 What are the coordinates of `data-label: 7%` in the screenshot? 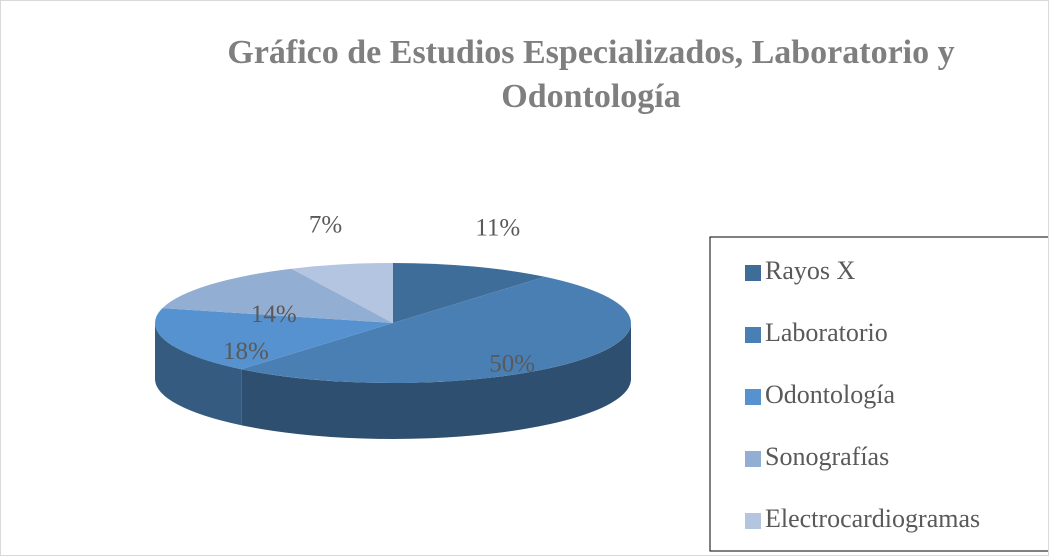 It's located at (325, 225).